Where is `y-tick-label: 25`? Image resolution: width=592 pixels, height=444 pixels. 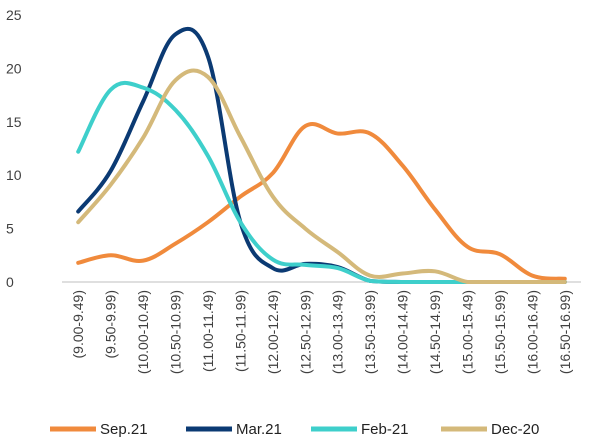
y-tick-label: 25 is located at coordinates (14, 15).